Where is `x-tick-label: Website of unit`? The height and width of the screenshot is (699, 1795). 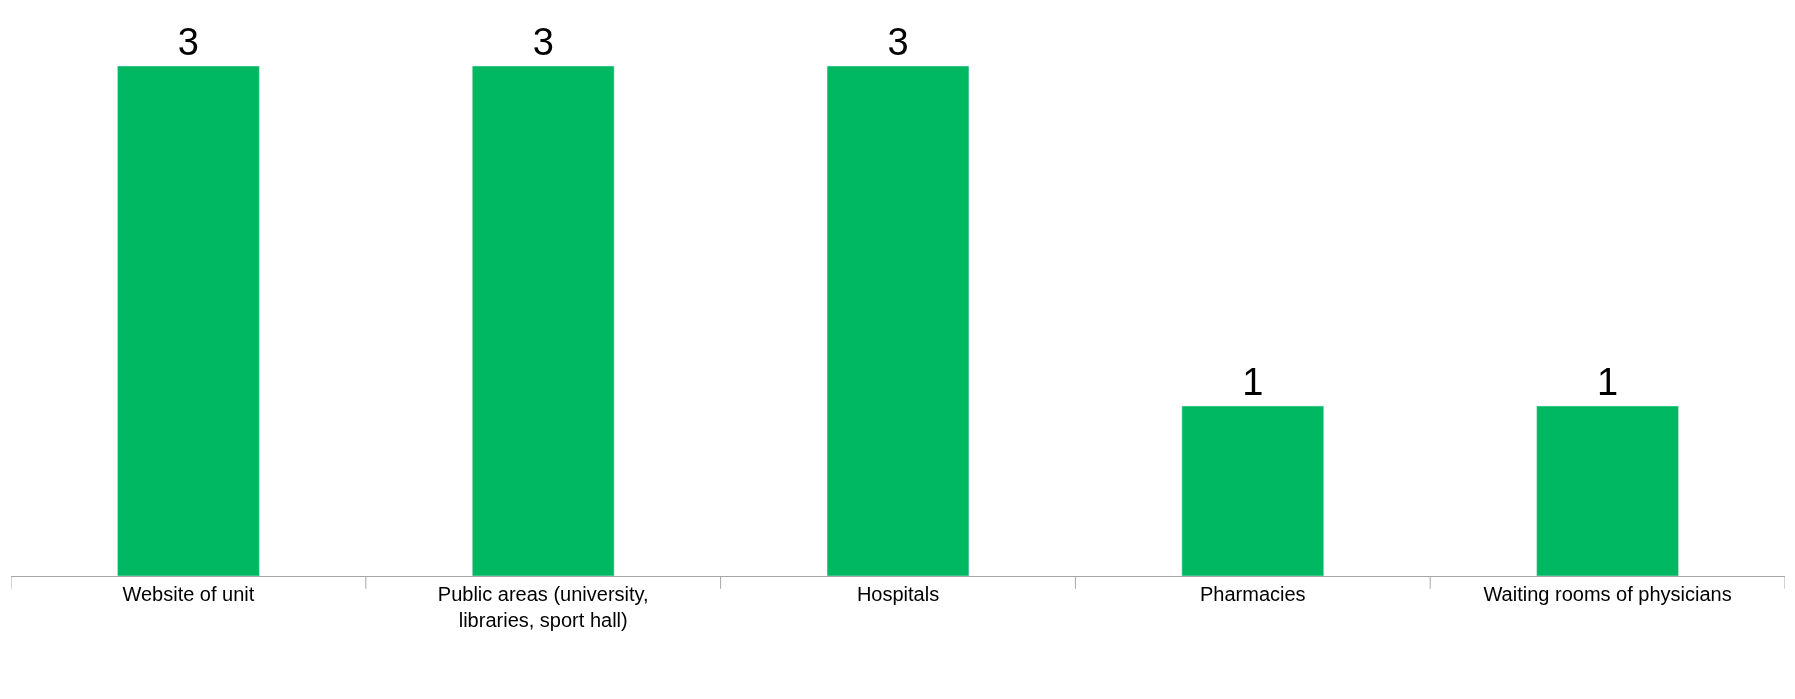
x-tick-label: Website of unit is located at coordinates (188, 594).